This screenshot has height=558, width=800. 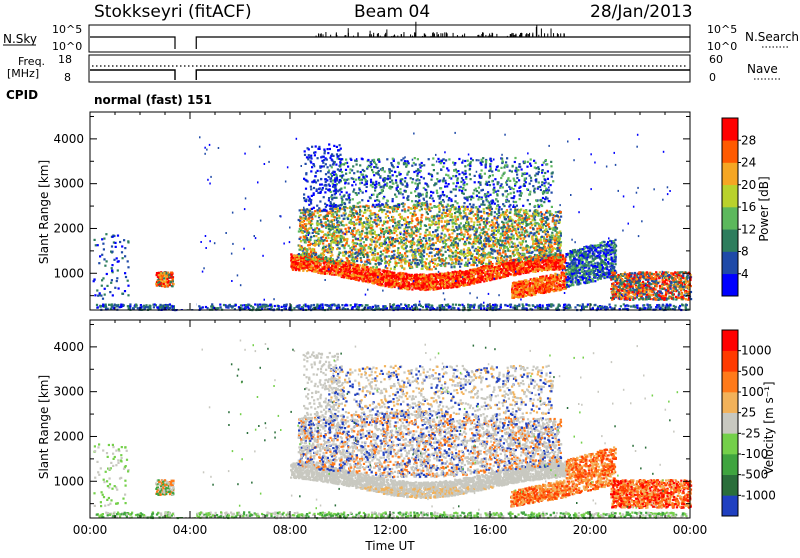 I want to click on nsky-trace, so click(x=390, y=43).